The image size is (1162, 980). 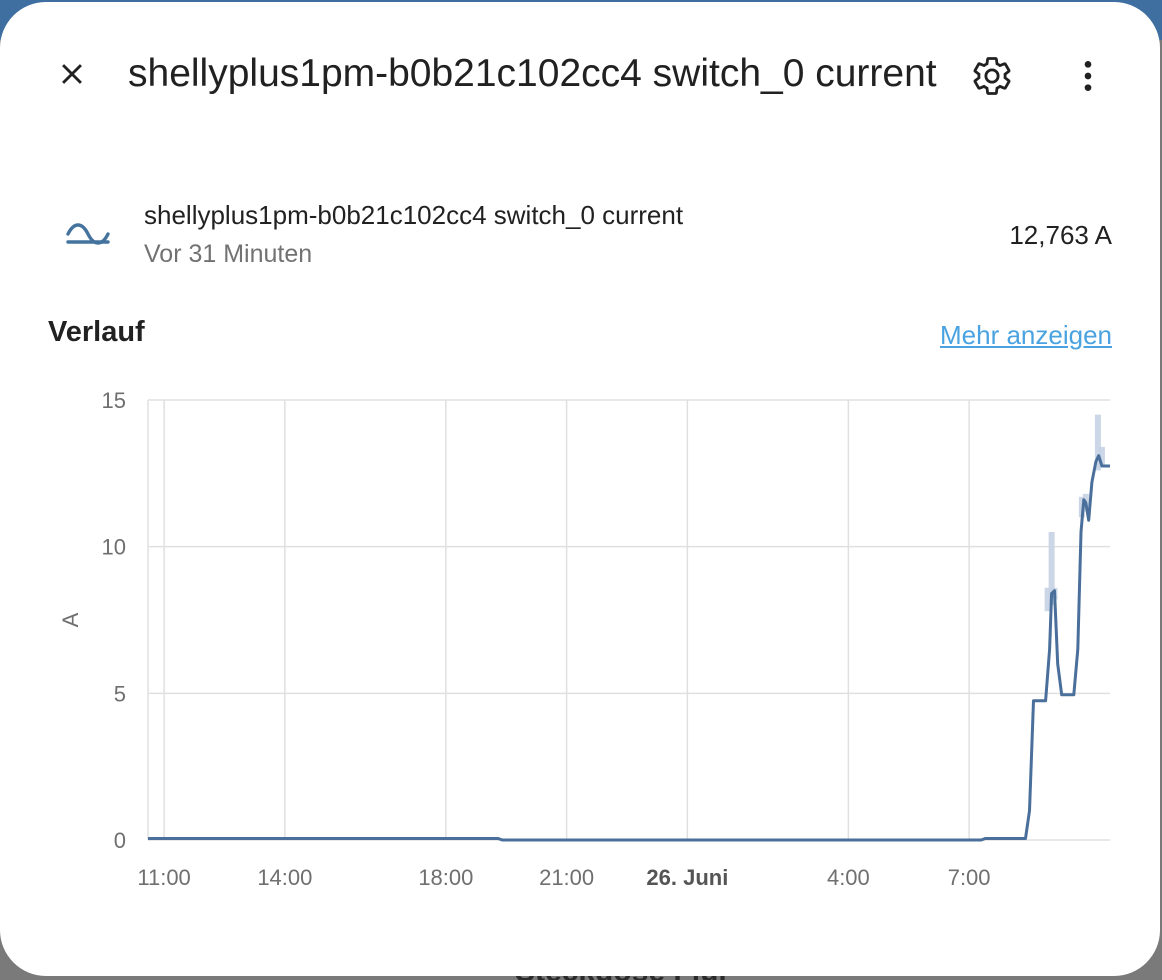 What do you see at coordinates (566, 877) in the screenshot?
I see `x-tick-label: 21:00` at bounding box center [566, 877].